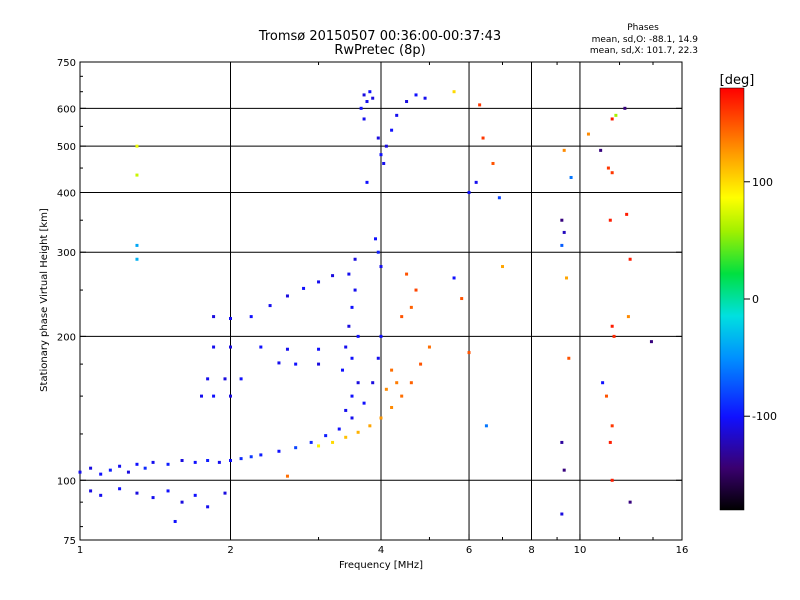 This screenshot has width=800, height=600. Describe the element at coordinates (381, 565) in the screenshot. I see `x-axis-label: Frequency [MHz]` at that location.